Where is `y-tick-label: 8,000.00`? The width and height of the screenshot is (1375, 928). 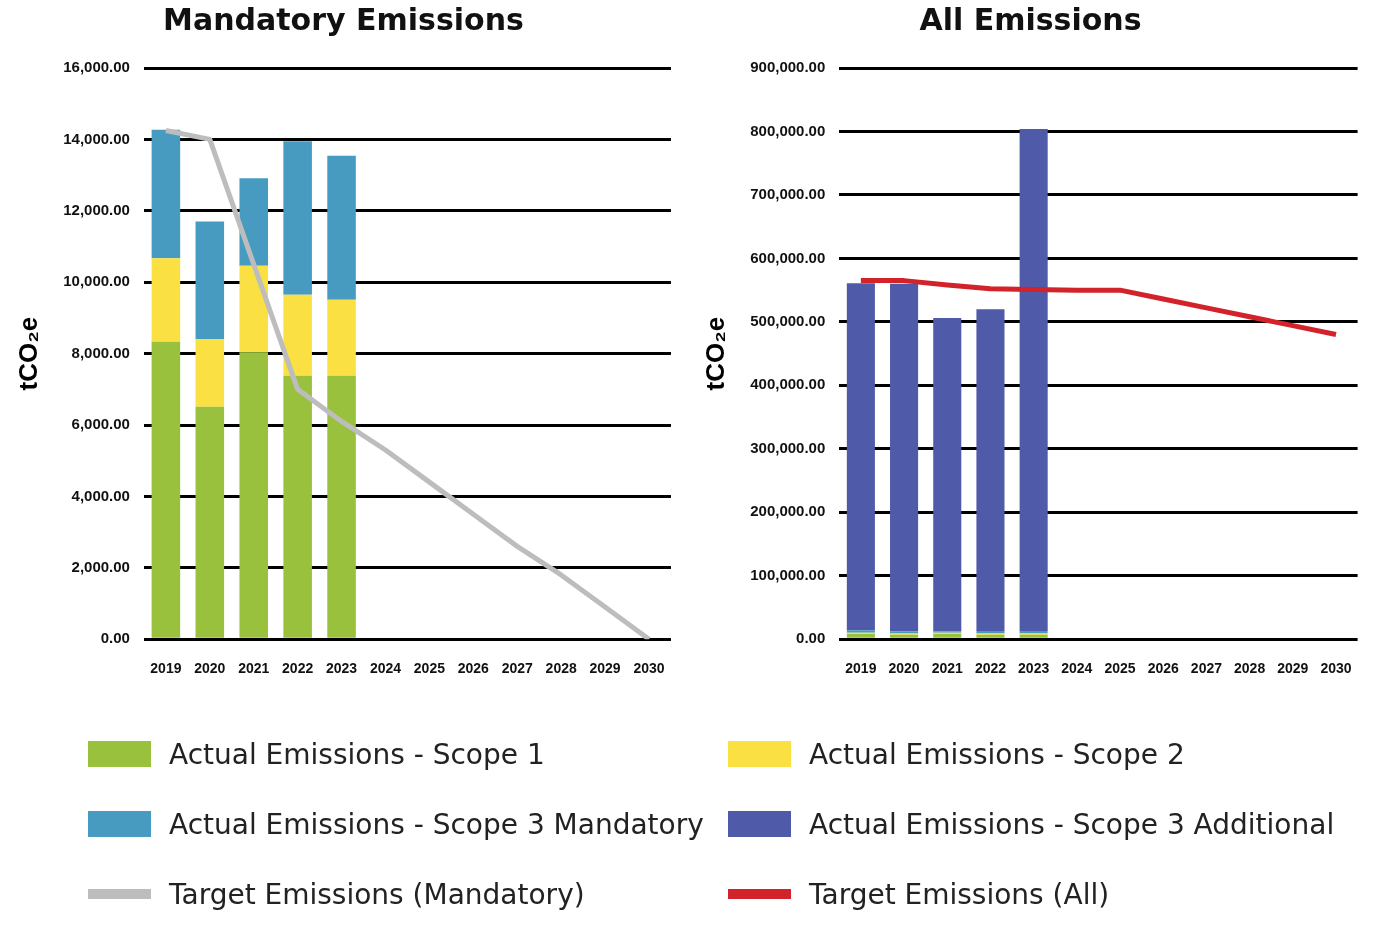 y-tick-label: 8,000.00 is located at coordinates (100, 352).